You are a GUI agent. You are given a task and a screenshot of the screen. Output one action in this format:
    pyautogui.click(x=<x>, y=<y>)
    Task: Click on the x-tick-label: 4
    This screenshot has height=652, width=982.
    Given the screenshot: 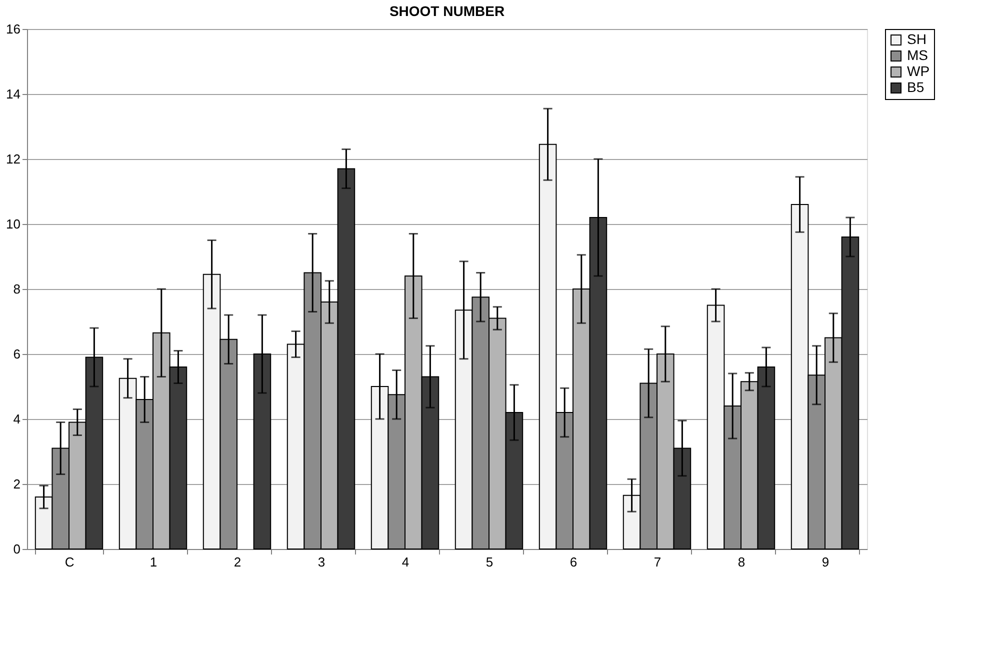 What is the action you would take?
    pyautogui.click(x=406, y=562)
    